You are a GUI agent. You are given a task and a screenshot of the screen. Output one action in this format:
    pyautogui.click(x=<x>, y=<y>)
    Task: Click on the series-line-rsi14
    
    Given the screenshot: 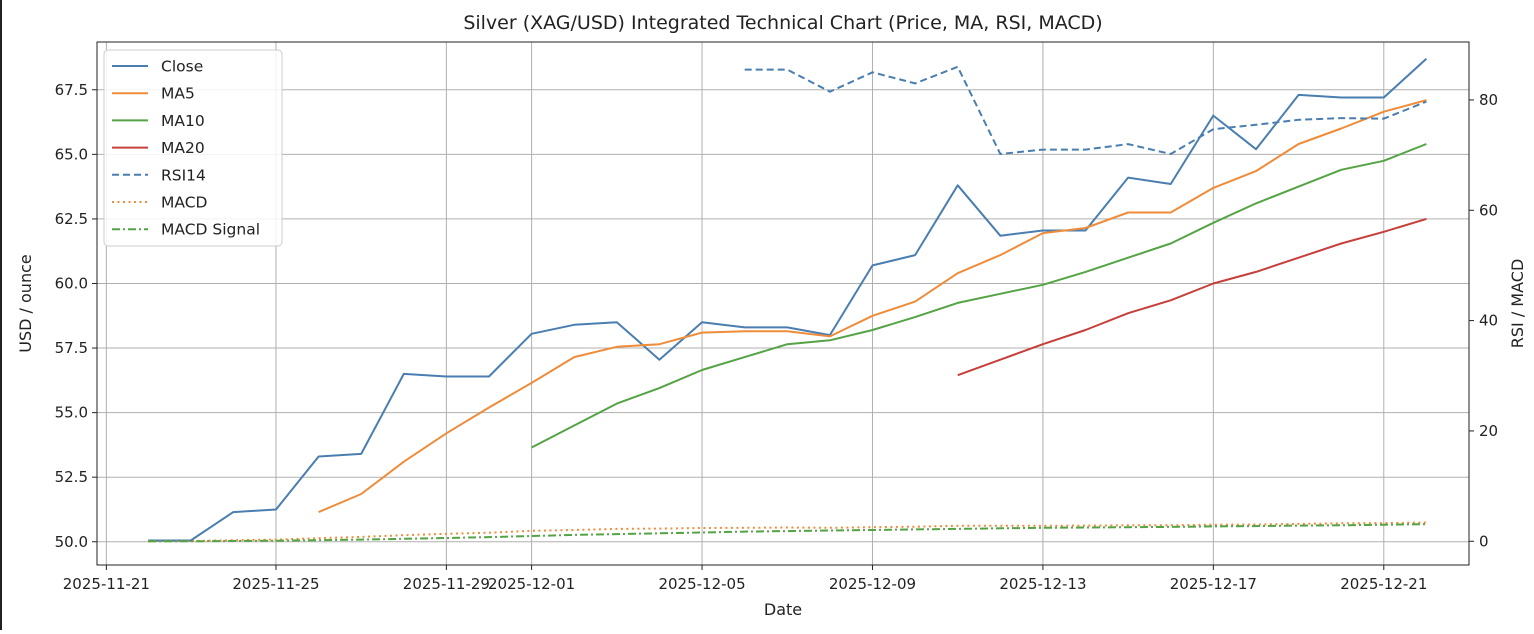 What is the action you would take?
    pyautogui.click(x=1085, y=110)
    